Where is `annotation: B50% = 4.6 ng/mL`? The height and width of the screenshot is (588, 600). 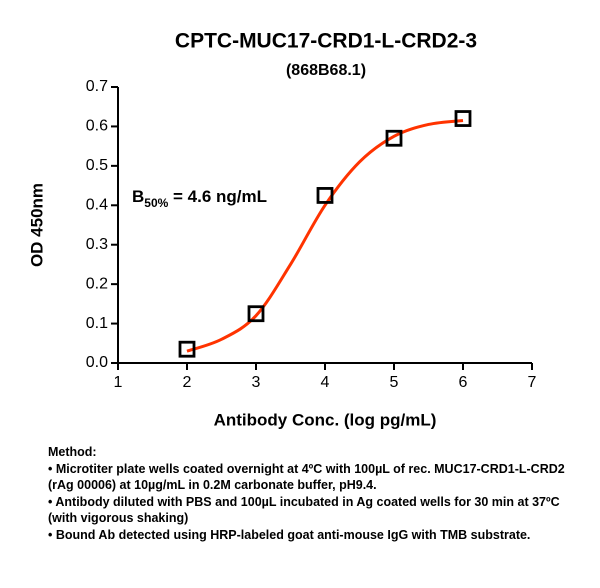
annotation: B50% = 4.6 ng/mL is located at coordinates (199, 198).